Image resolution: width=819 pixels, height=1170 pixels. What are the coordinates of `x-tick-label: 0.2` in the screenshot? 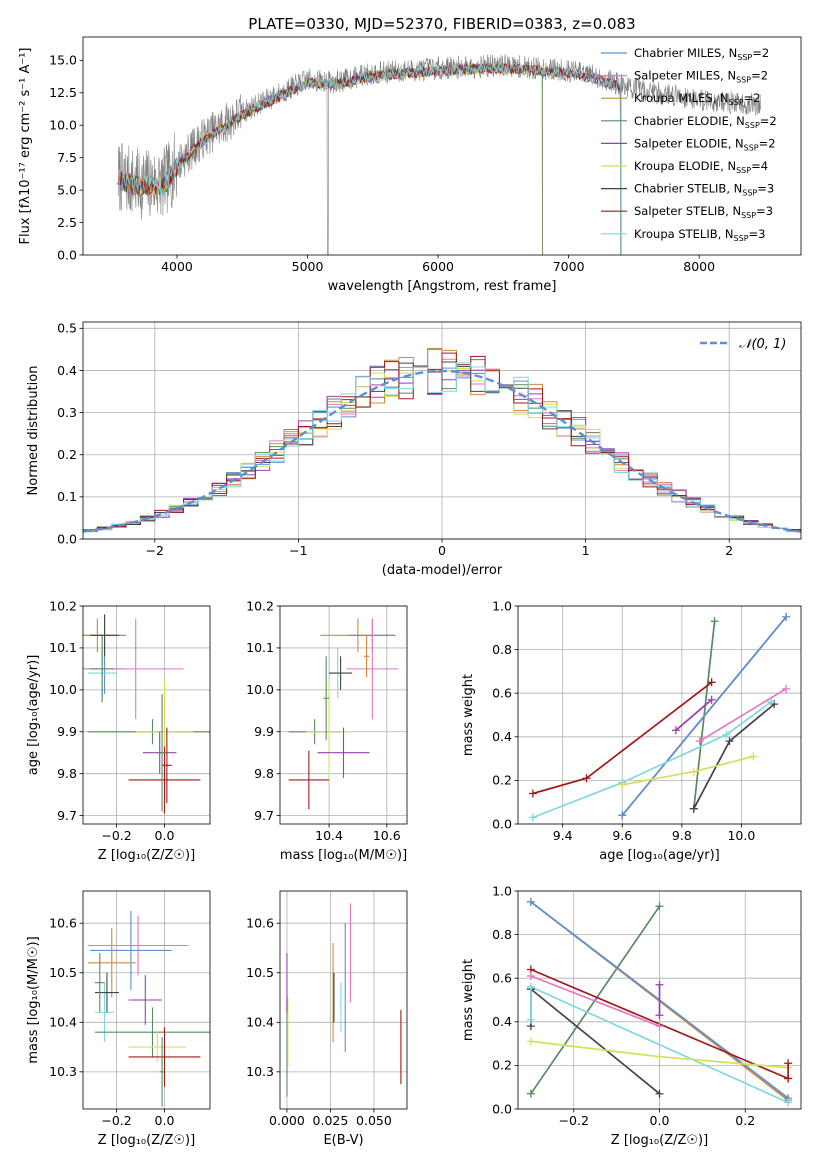 It's located at (745, 1120).